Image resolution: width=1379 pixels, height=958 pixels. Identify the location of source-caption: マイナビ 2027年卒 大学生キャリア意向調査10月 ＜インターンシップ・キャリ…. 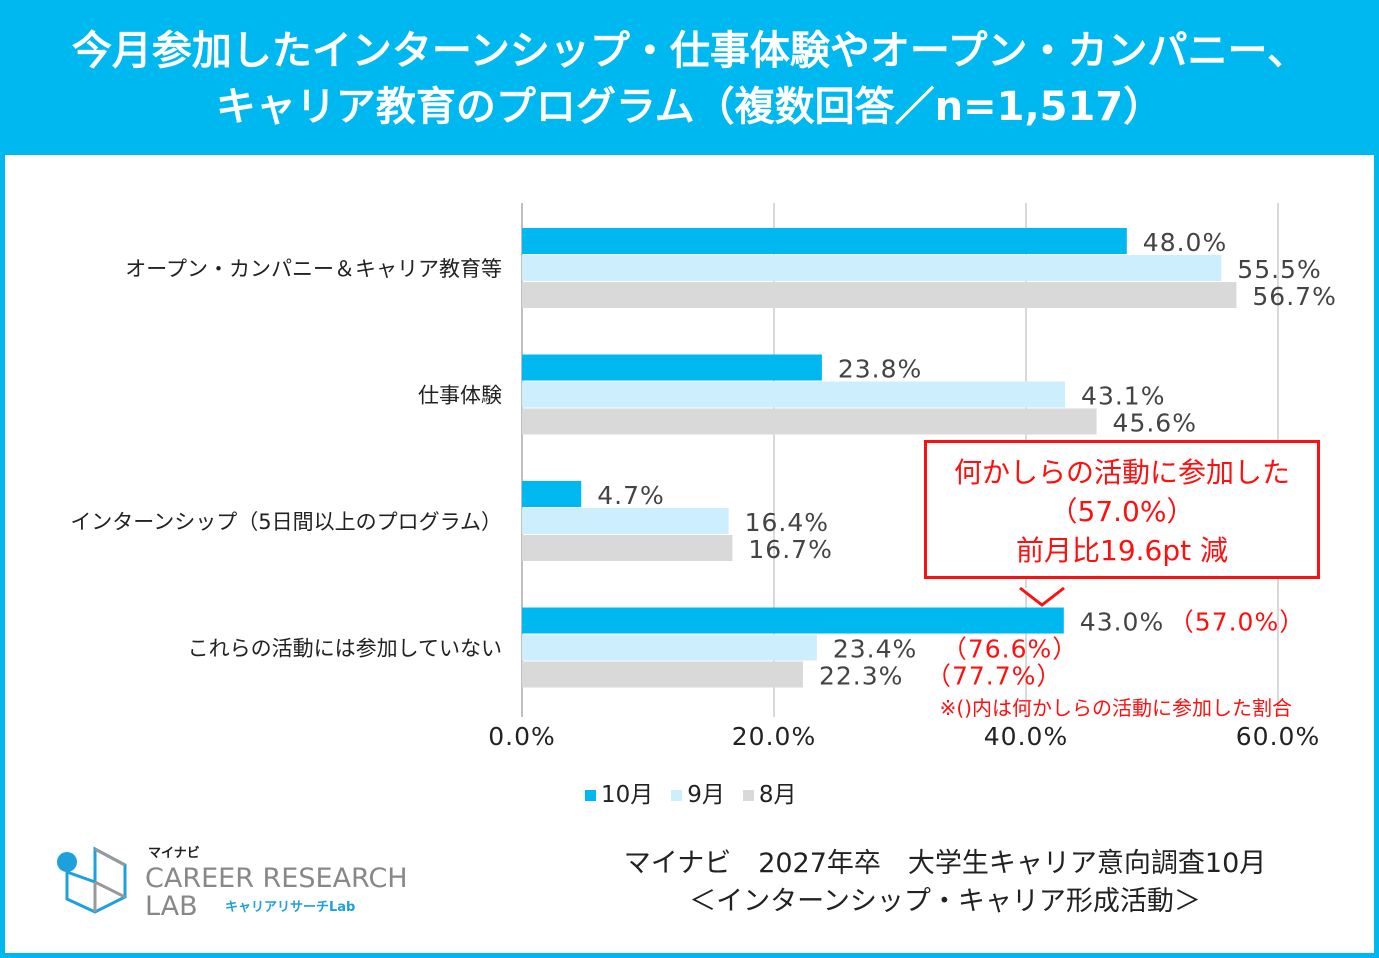
(945, 883).